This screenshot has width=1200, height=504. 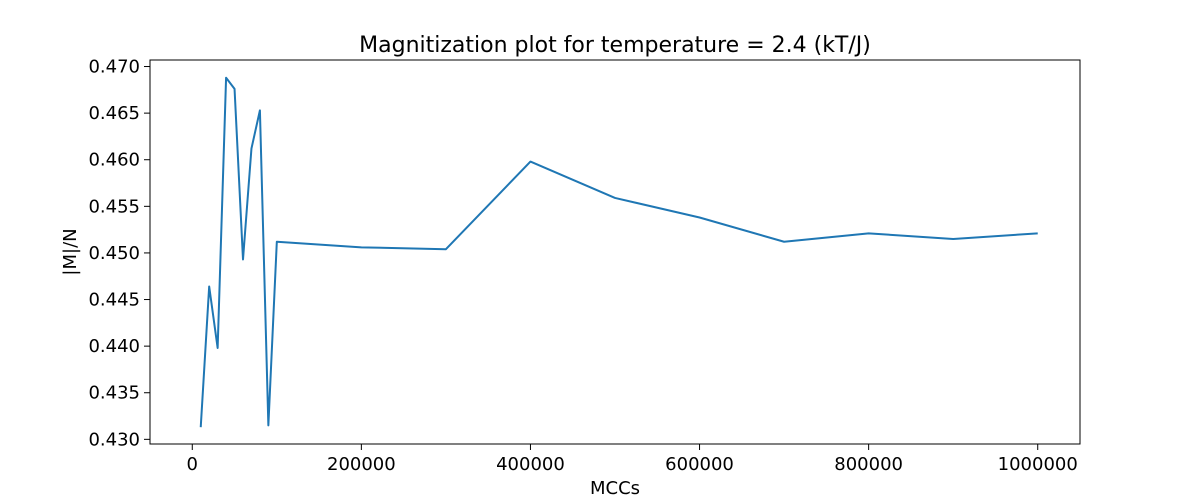 I want to click on x-axis: 0 200000 400000 600000 800000 1000000, so click(x=632, y=459).